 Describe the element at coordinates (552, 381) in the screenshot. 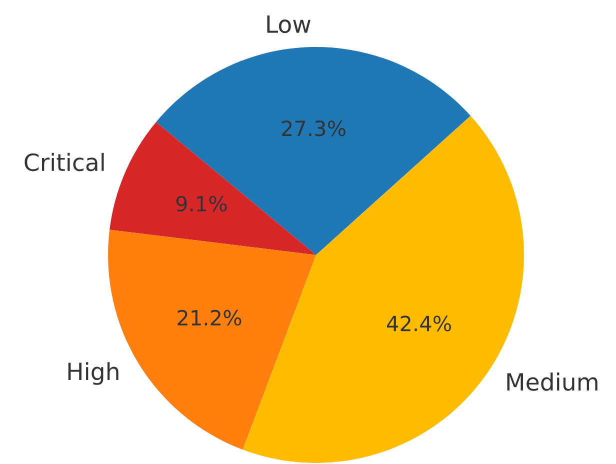

I see `slice-label: Medium` at that location.